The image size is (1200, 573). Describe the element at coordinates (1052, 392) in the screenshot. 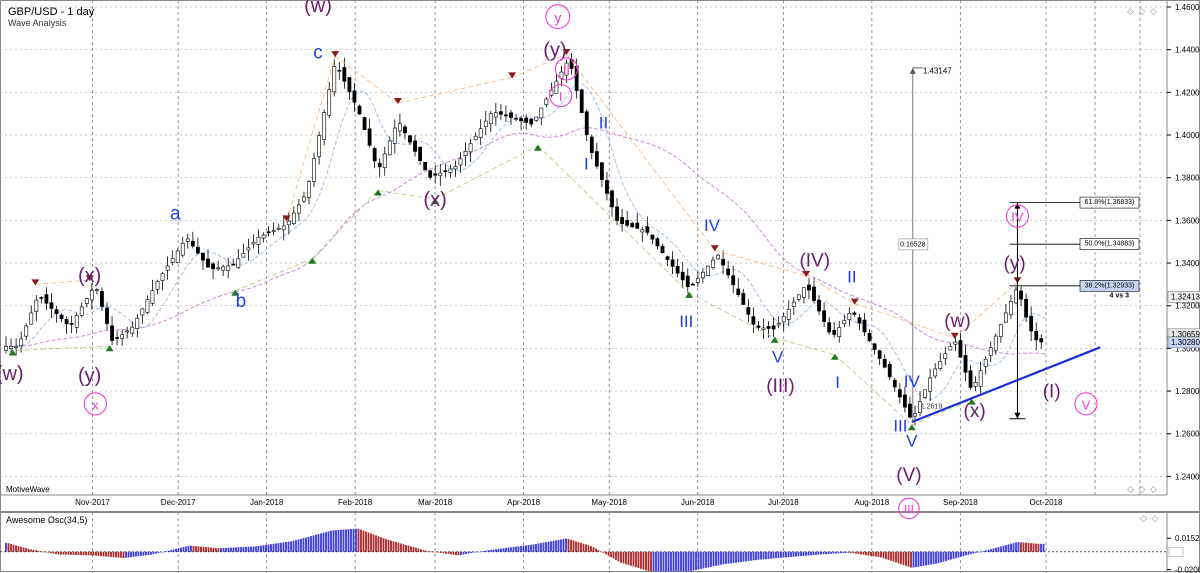

I see `wave-label: (I)` at that location.